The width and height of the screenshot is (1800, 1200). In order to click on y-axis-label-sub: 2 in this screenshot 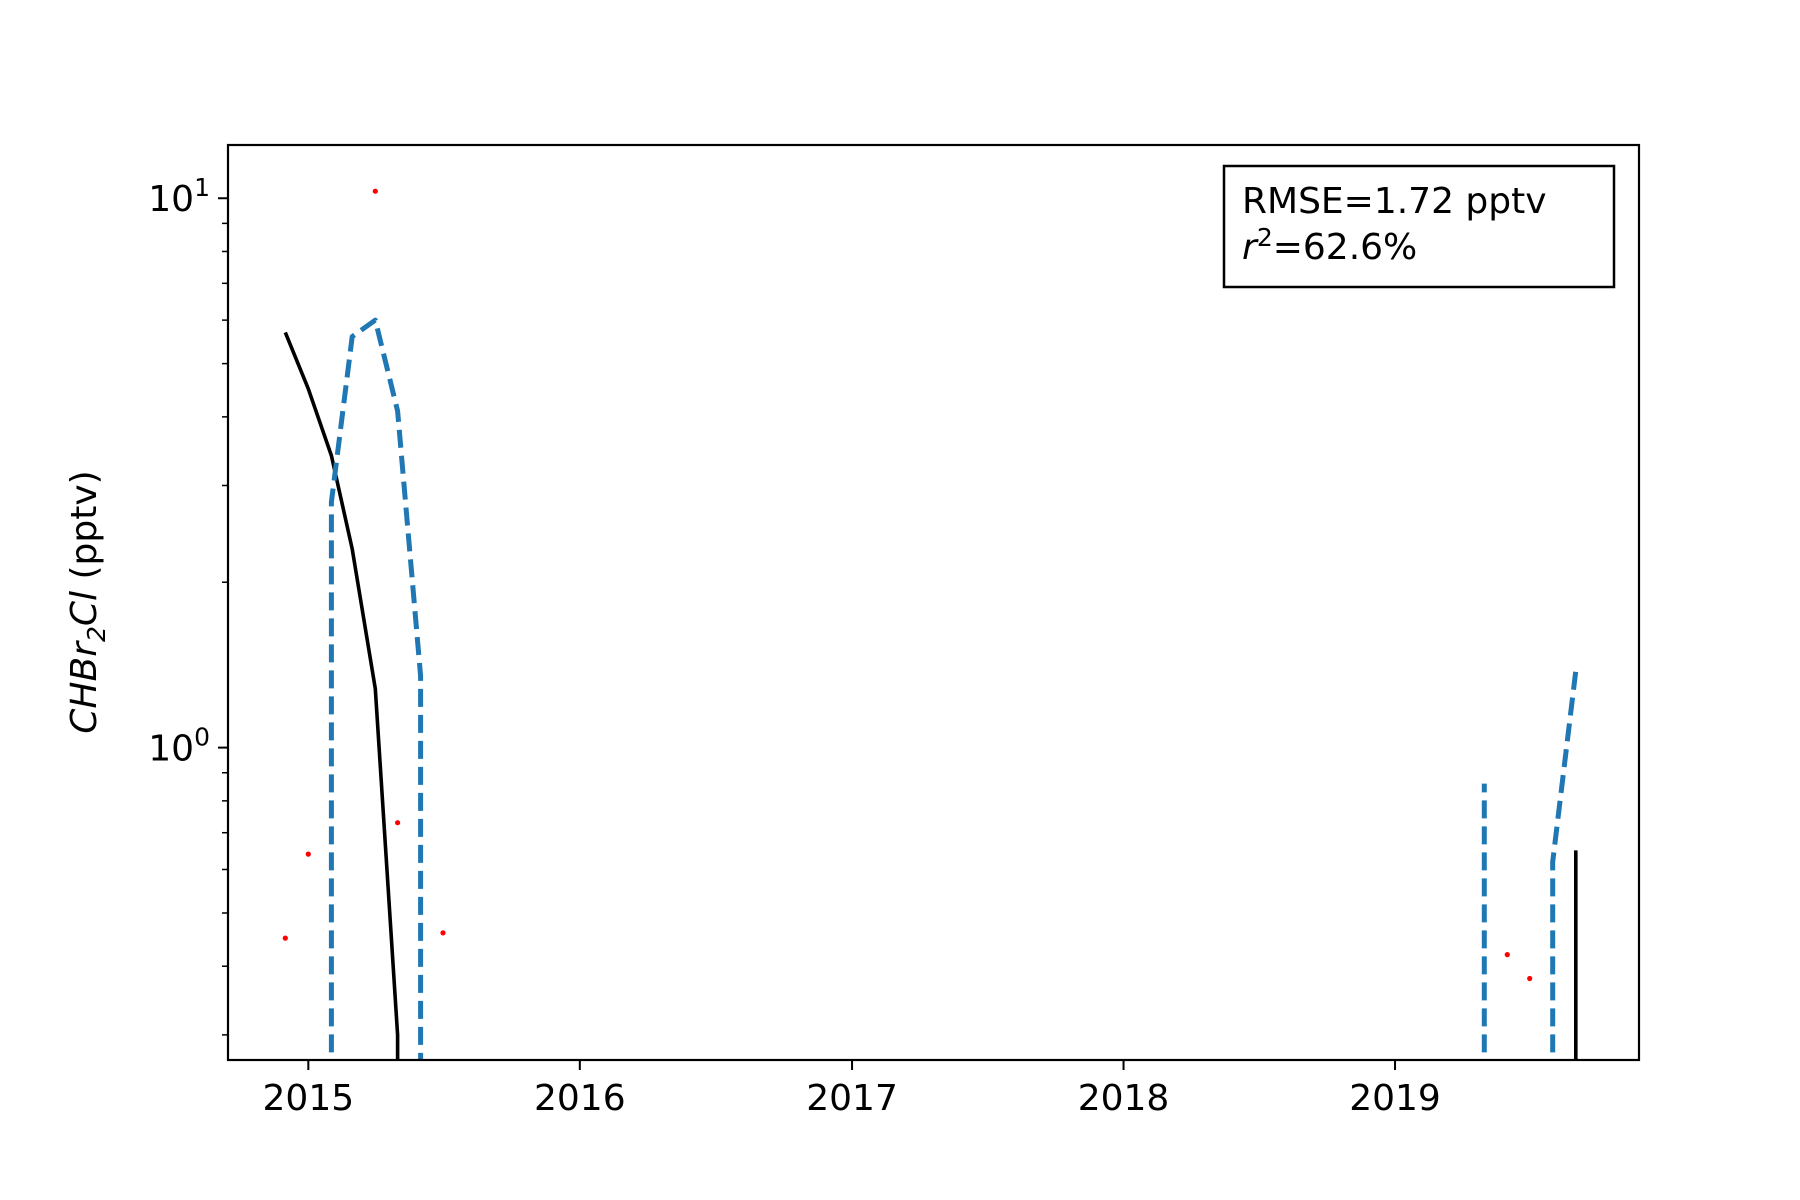, I will do `click(96, 634)`.